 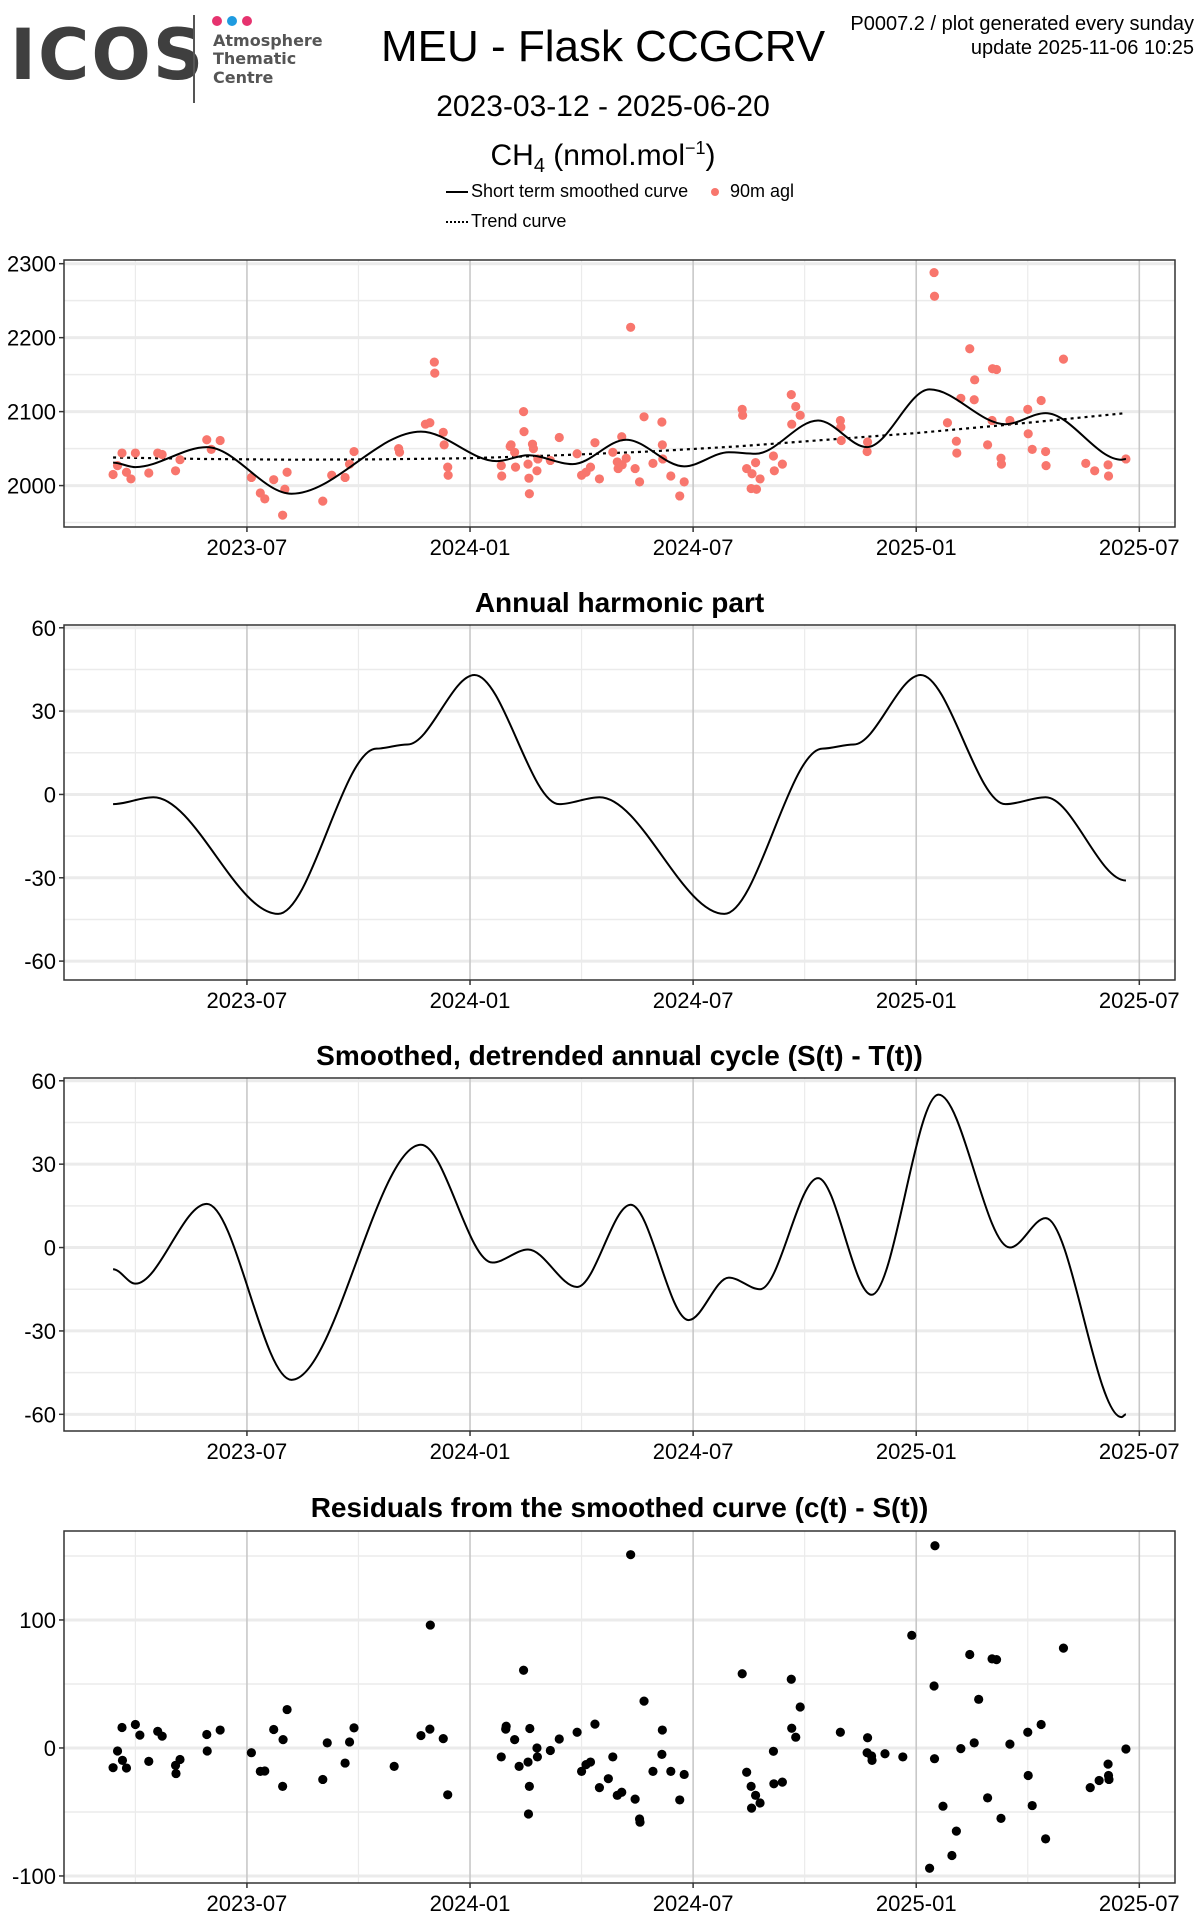 I want to click on page-title: MEU - Flask CCGCRV, so click(x=603, y=46).